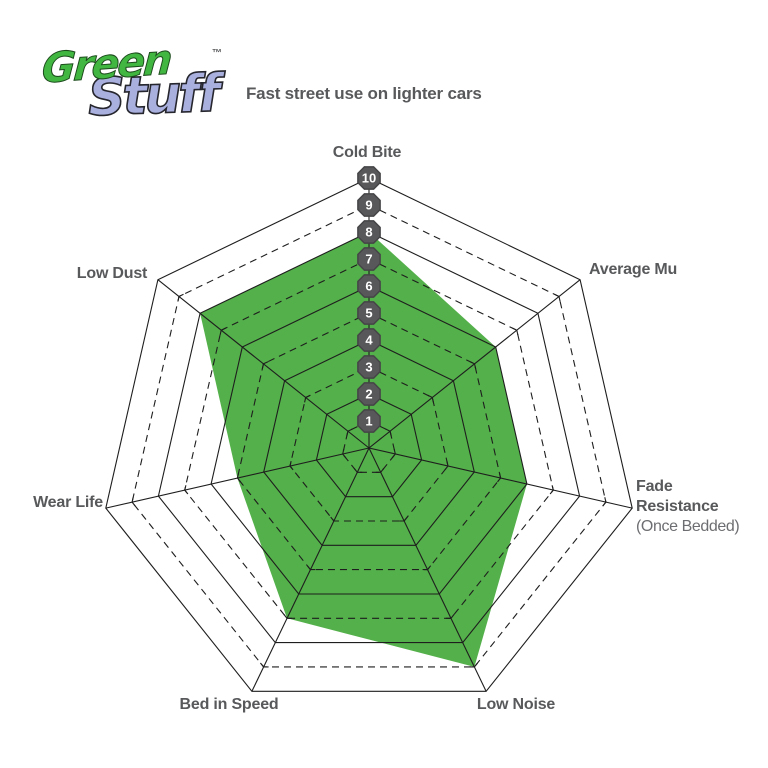 Image resolution: width=768 pixels, height=768 pixels. I want to click on axis-label-cold-bite: Cold Bite, so click(367, 152).